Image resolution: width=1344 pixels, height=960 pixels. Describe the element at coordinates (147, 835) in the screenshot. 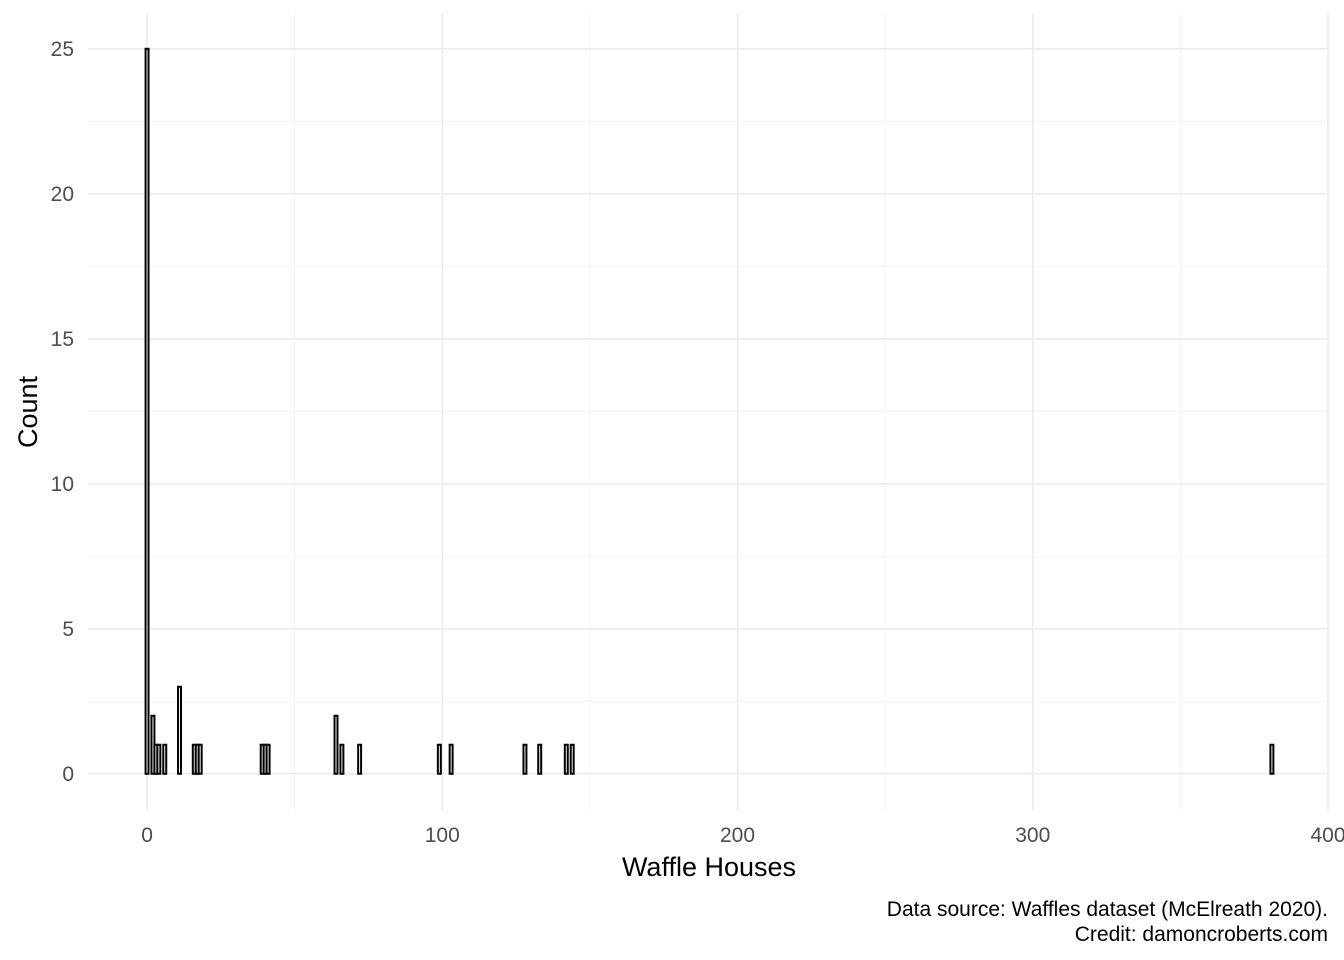

I see `x-tick-label: 0` at that location.